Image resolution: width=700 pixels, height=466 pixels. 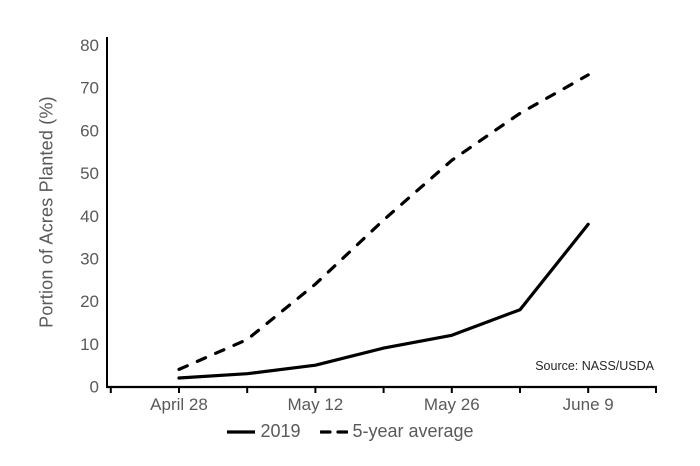 What do you see at coordinates (452, 404) in the screenshot?
I see `x-tick-label-may-26: May 26` at bounding box center [452, 404].